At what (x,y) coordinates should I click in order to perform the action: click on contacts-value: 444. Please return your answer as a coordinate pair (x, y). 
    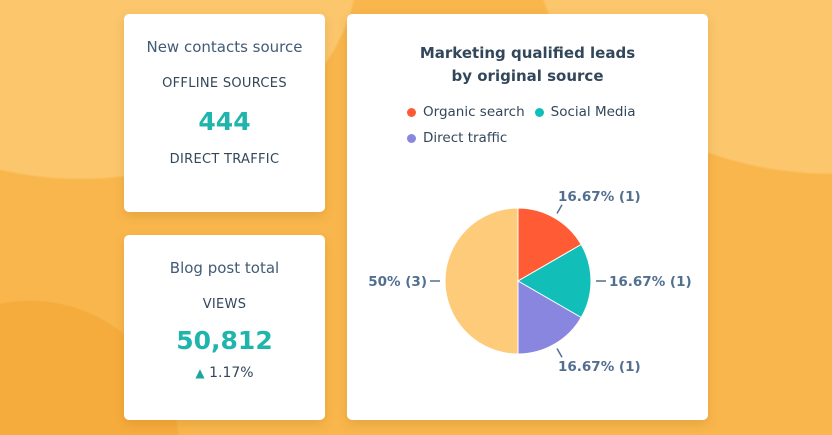
    Looking at the image, I should click on (224, 121).